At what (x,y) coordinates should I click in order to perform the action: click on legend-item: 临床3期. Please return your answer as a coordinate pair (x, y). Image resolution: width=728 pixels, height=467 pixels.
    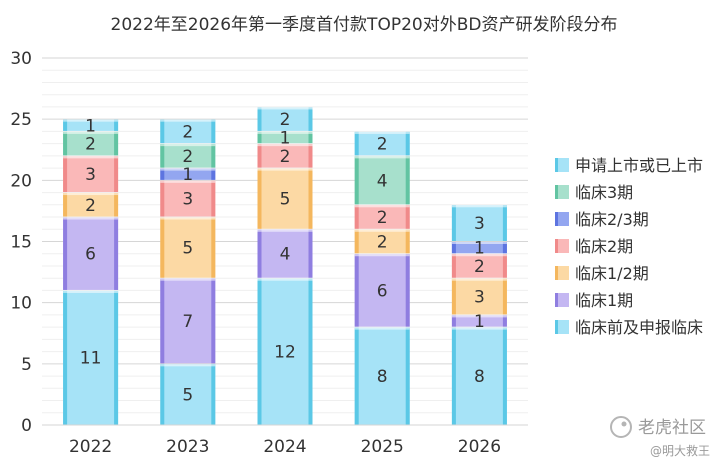
    Looking at the image, I should click on (594, 192).